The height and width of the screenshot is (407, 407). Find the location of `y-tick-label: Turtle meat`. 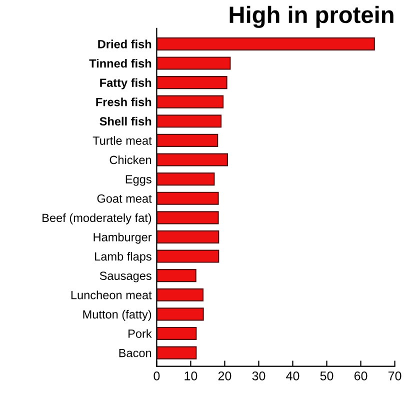

y-tick-label: Turtle meat is located at coordinates (122, 140).